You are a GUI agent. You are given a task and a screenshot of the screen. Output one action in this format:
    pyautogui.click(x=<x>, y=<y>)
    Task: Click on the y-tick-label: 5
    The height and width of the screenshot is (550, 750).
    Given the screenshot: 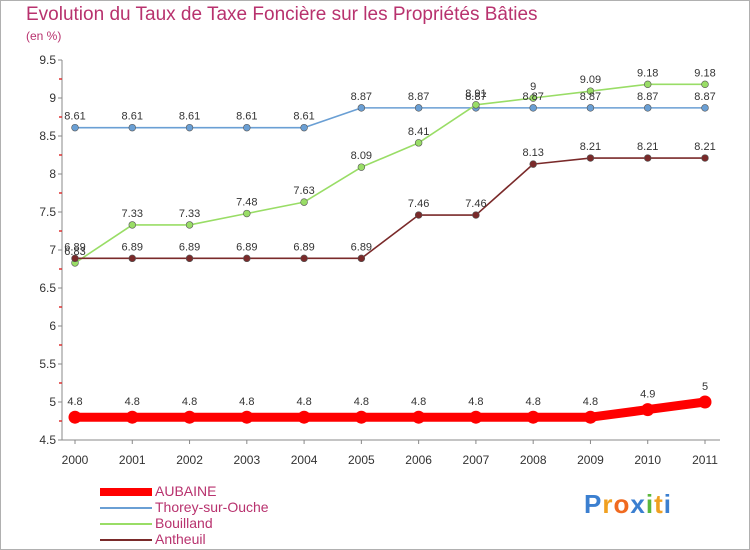 What is the action you would take?
    pyautogui.click(x=52, y=402)
    